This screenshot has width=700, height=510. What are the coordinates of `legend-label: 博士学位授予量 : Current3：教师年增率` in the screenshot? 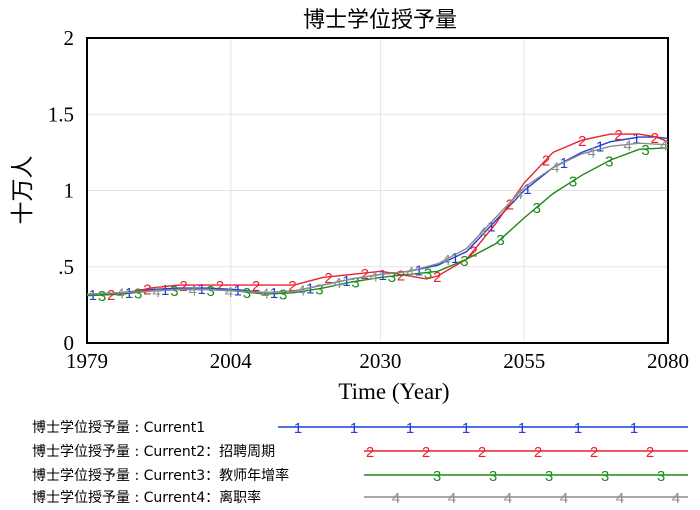 It's located at (160, 475).